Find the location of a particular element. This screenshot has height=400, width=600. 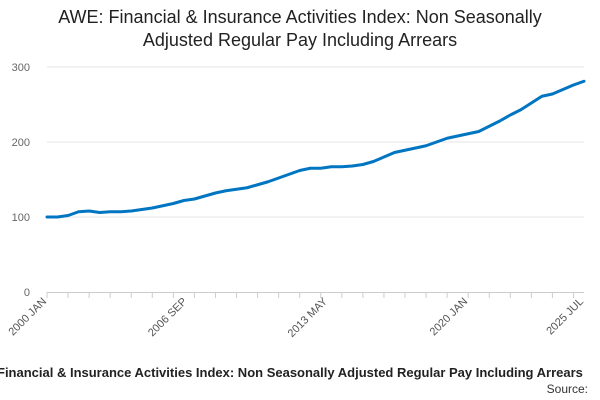

x-tick-label: 2020 JAN is located at coordinates (449, 317).